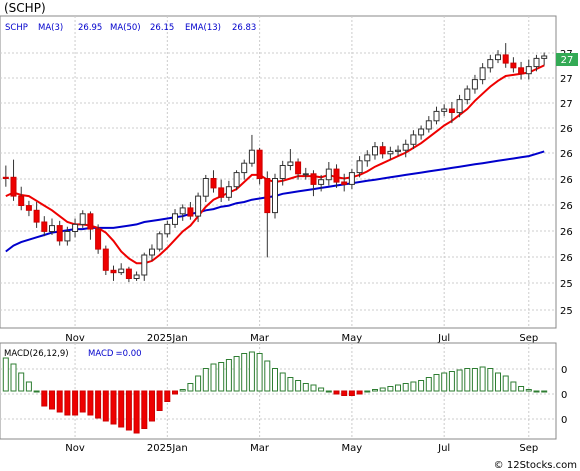 The image size is (580, 471). Describe the element at coordinates (352, 338) in the screenshot. I see `price-x-tick-label: May` at that location.